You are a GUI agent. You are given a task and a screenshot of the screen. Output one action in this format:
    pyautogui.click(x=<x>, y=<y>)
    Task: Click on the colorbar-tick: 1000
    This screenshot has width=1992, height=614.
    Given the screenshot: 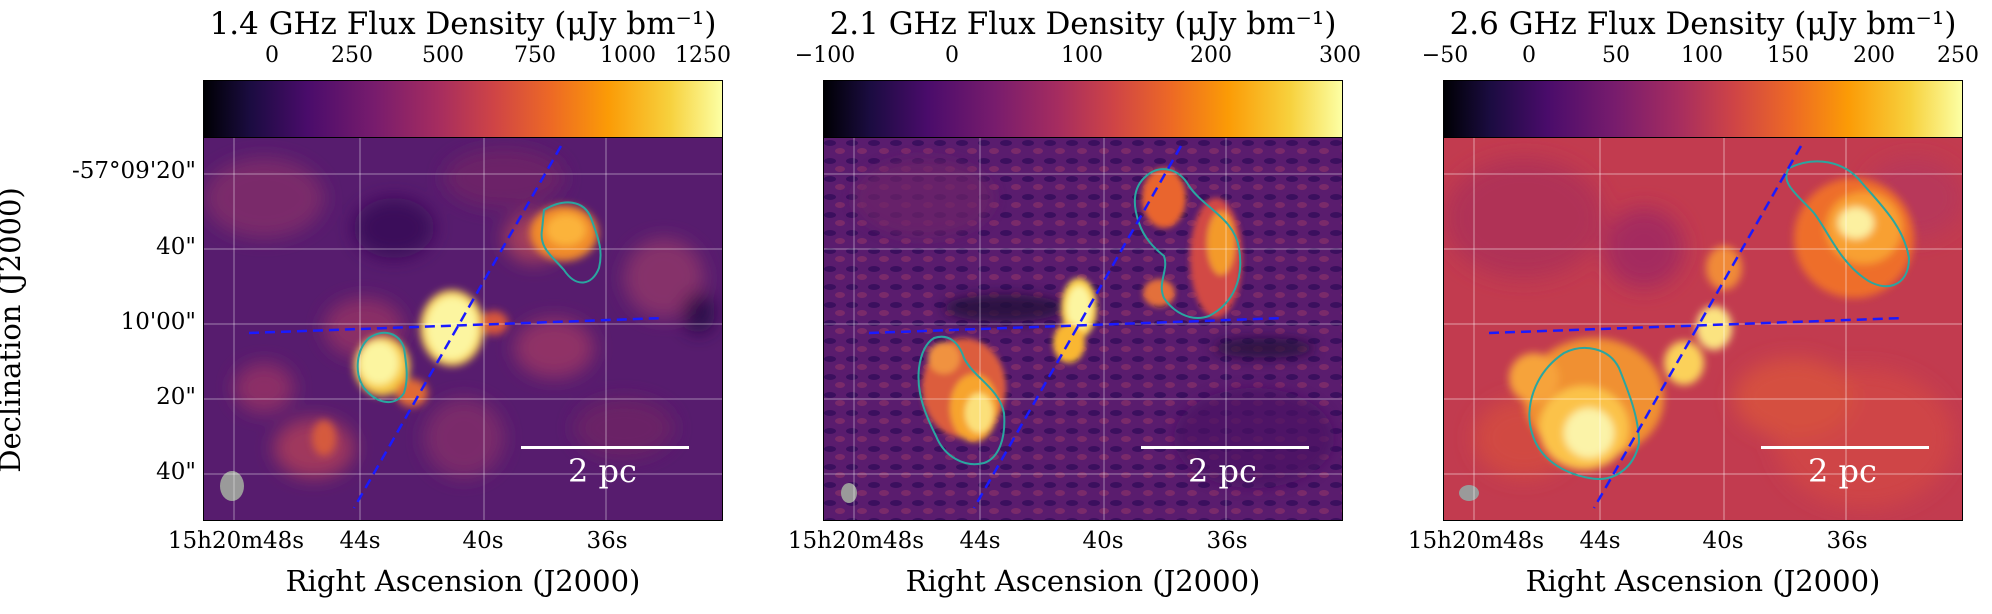 What is the action you would take?
    pyautogui.click(x=628, y=55)
    